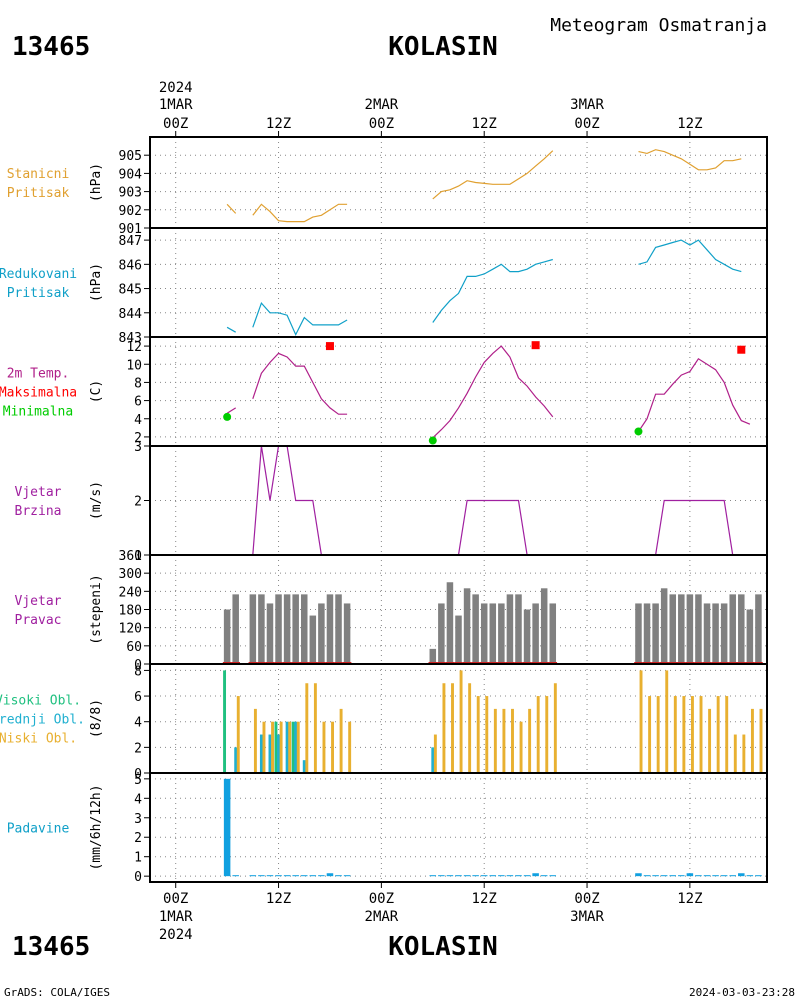 This screenshot has width=800, height=1004. What do you see at coordinates (96, 282) in the screenshot?
I see `y-axis-label: (hPa)` at bounding box center [96, 282].